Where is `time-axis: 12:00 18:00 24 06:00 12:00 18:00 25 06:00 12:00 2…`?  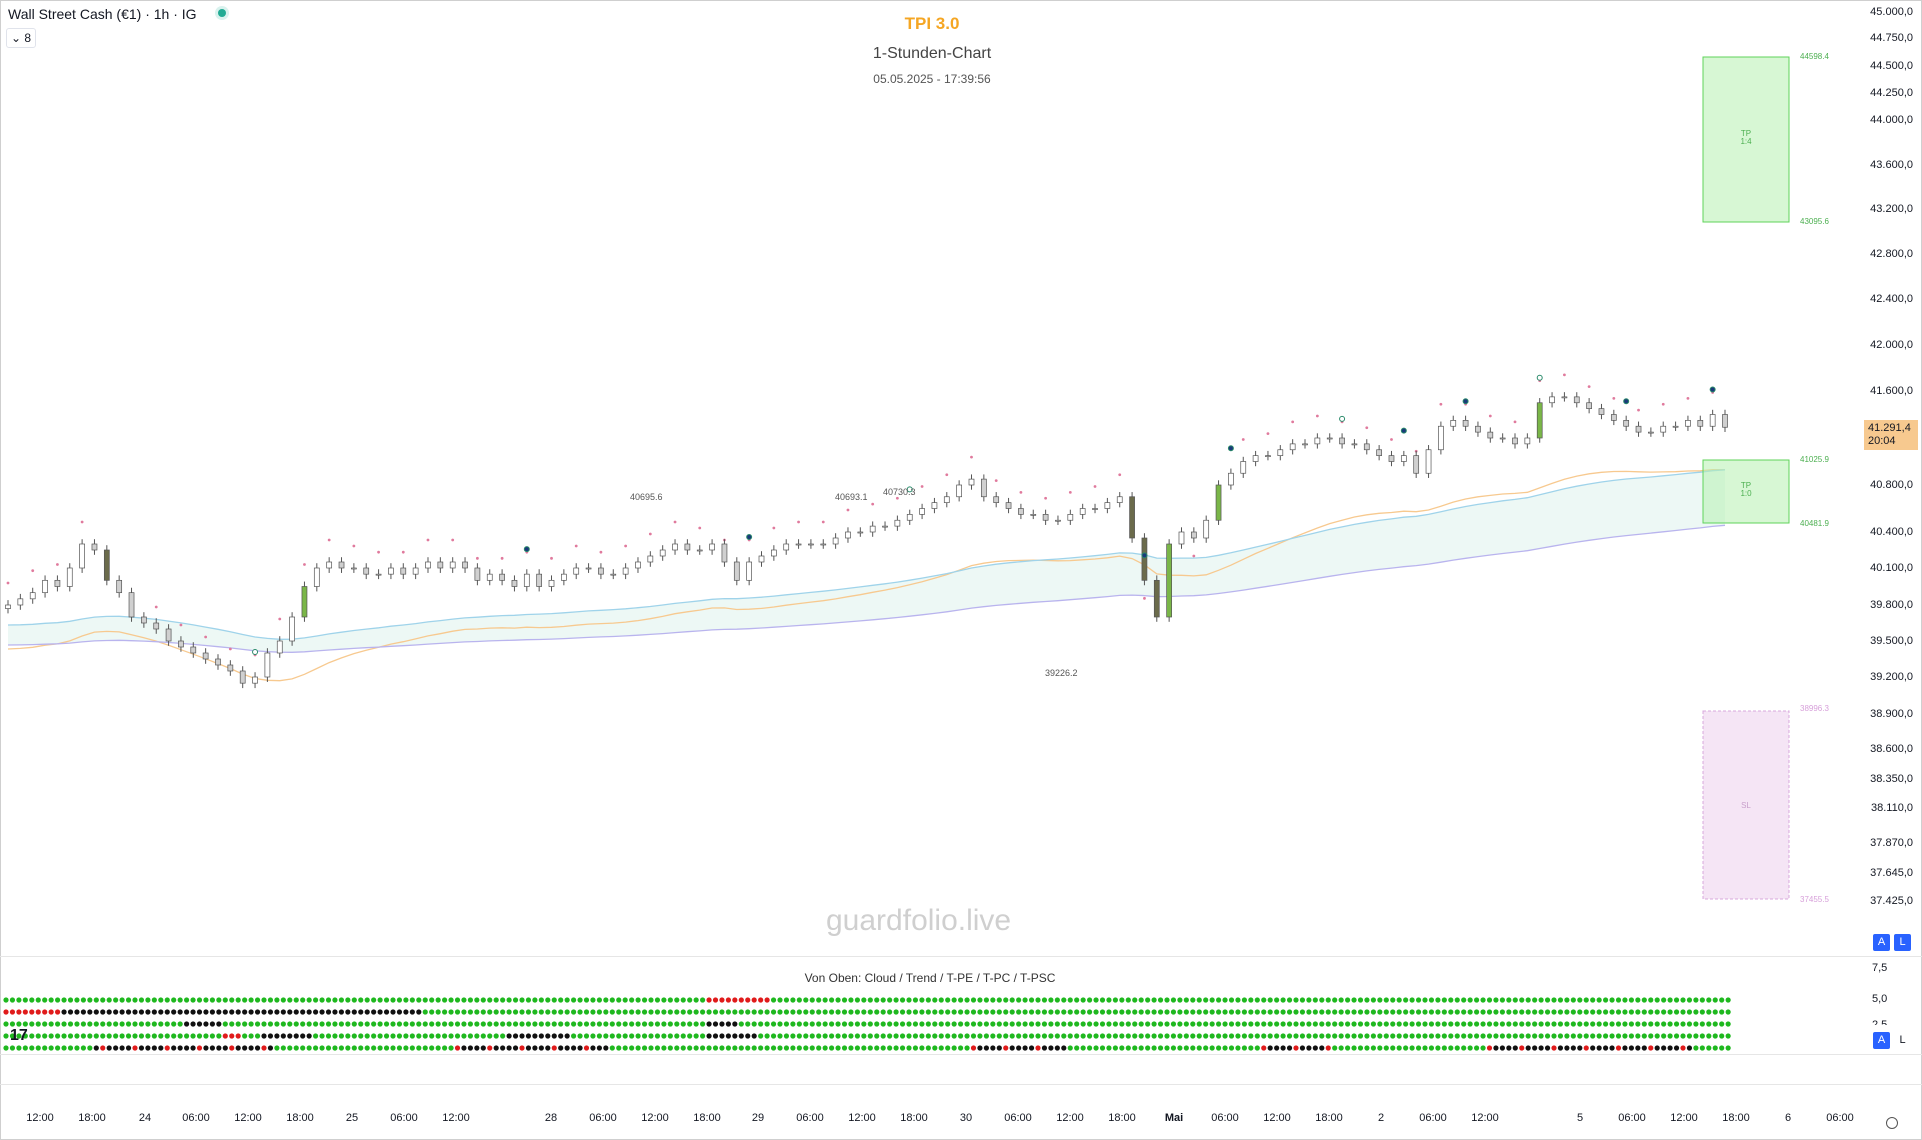 time-axis: 12:00 18:00 24 06:00 12:00 18:00 25 06:00 12:00 2… is located at coordinates (961, 1123).